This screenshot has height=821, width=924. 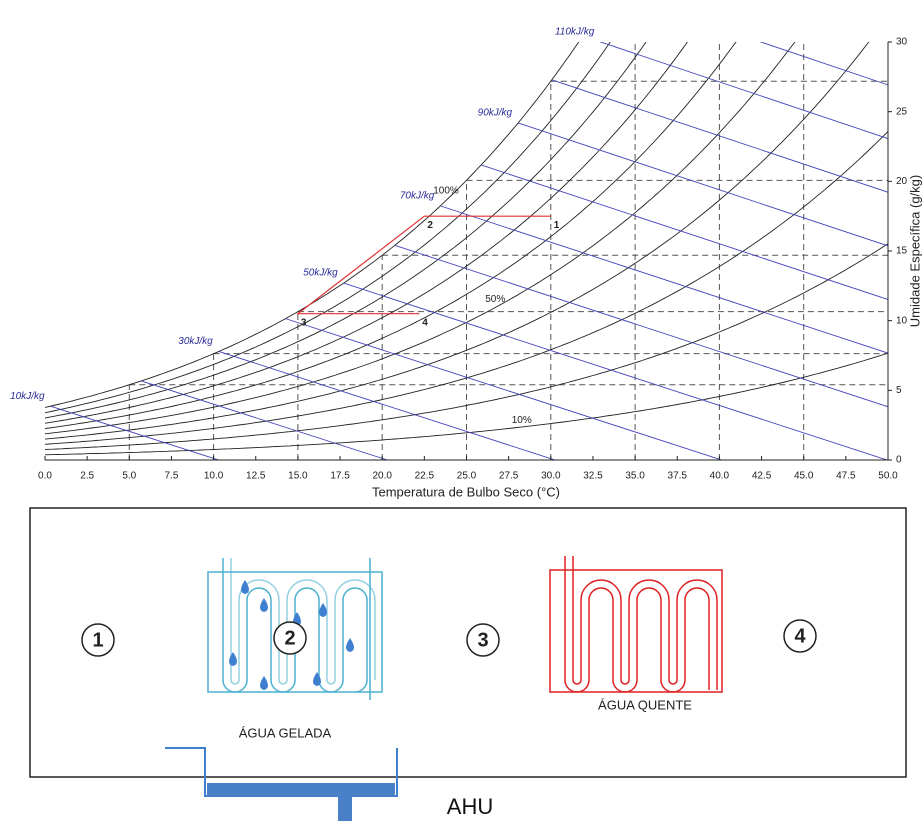 I want to click on rh-label: 10%, so click(x=522, y=420).